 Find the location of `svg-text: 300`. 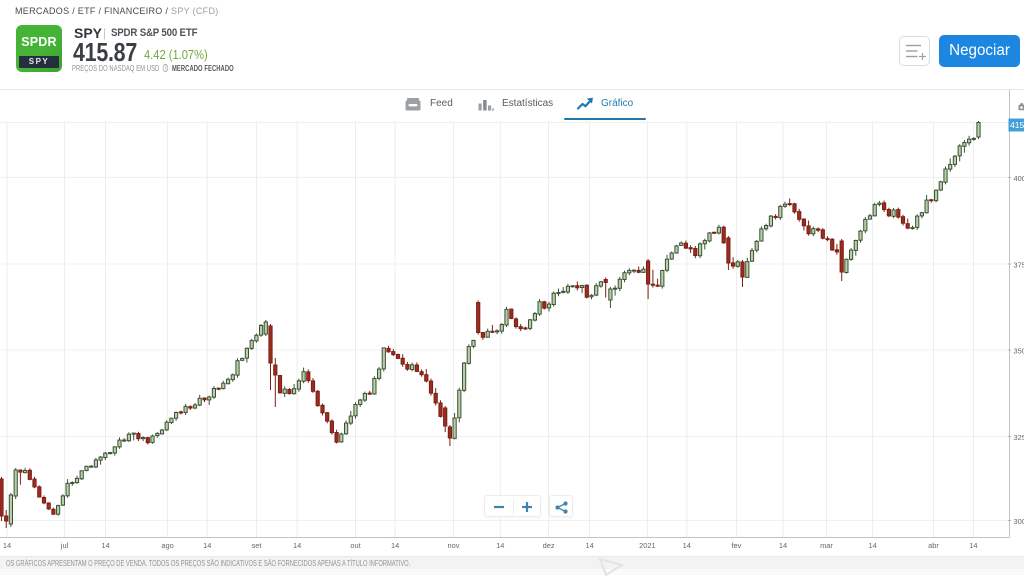

svg-text: 300 is located at coordinates (1019, 521).